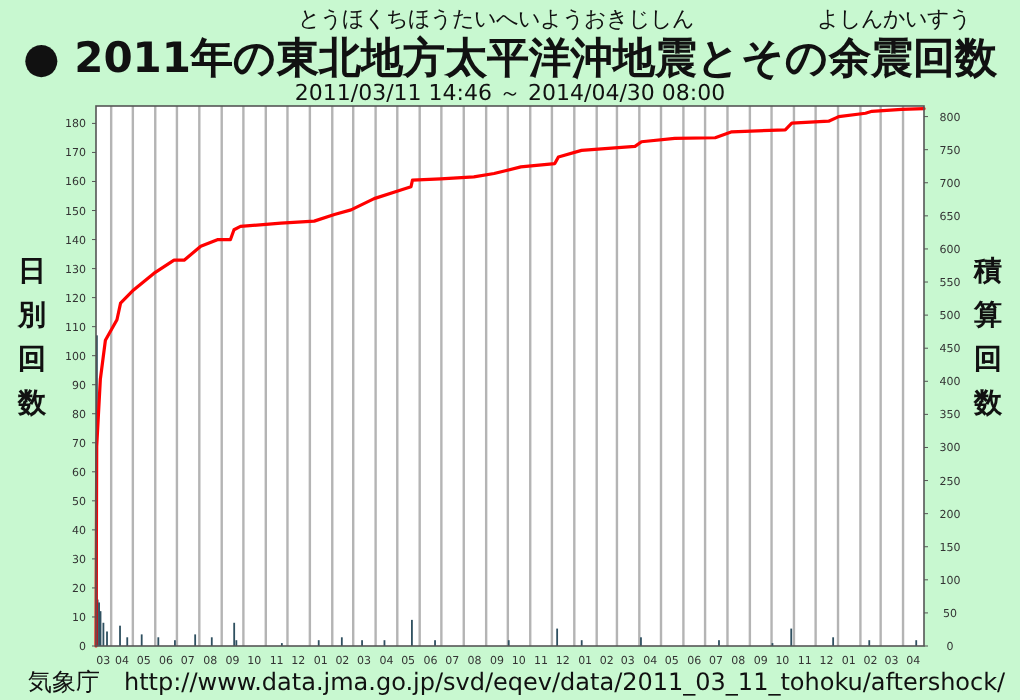 The image size is (1020, 700). Describe the element at coordinates (32, 338) in the screenshot. I see `y-axis-title: 日別回数` at that location.